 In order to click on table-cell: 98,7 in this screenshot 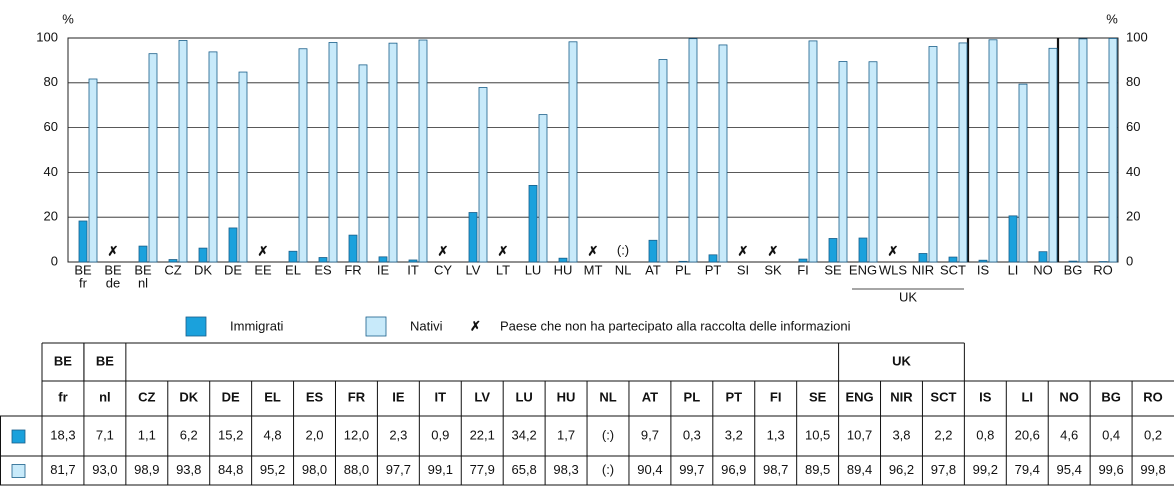, I will do `click(775, 469)`.